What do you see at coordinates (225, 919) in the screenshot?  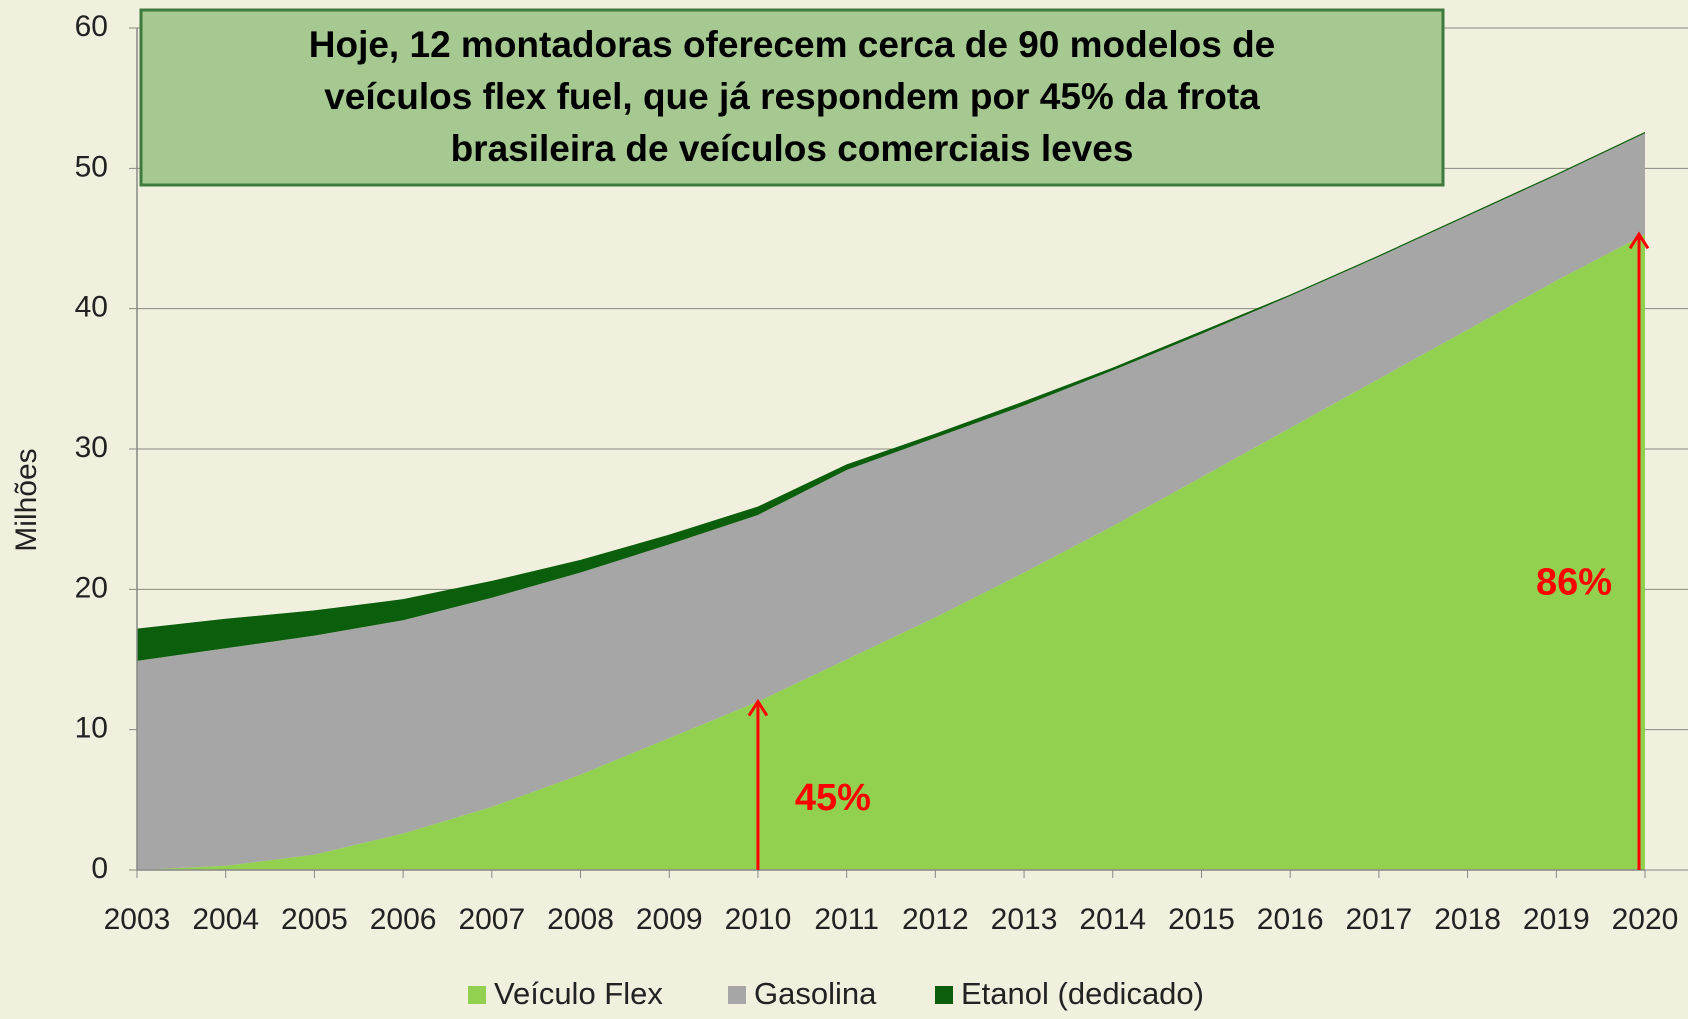 I see `x-tick-label: 2004` at bounding box center [225, 919].